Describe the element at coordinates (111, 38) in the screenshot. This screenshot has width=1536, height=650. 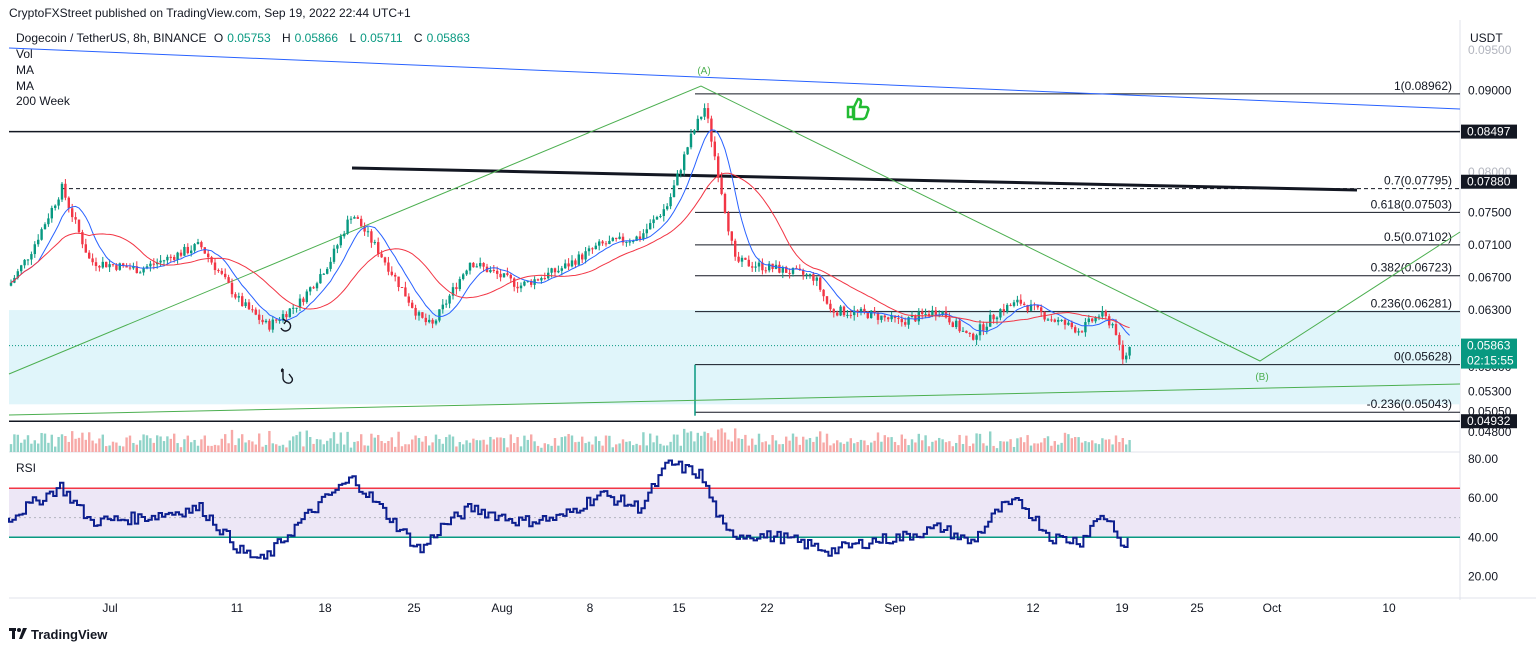
I see `symbol-name: Dogecoin / TetherUS, 8h, BINANCE` at that location.